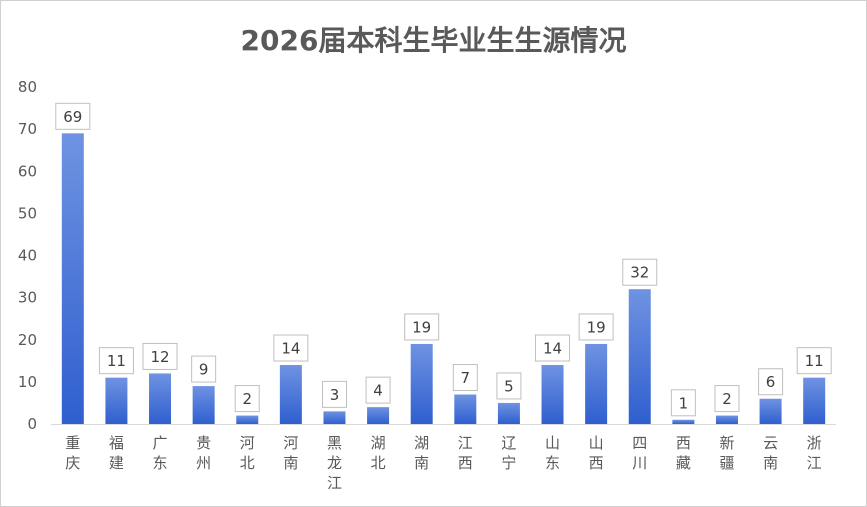 This screenshot has height=507, width=867. Describe the element at coordinates (596, 453) in the screenshot. I see `category-label: 山西` at that location.